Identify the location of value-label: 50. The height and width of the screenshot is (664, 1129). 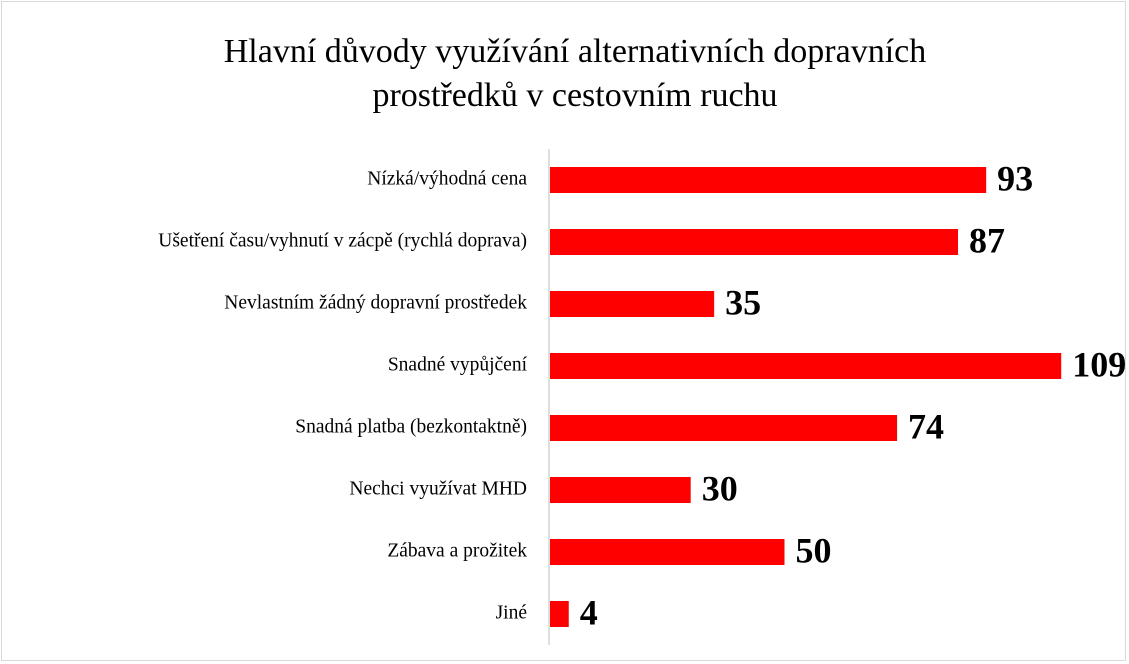
(814, 550).